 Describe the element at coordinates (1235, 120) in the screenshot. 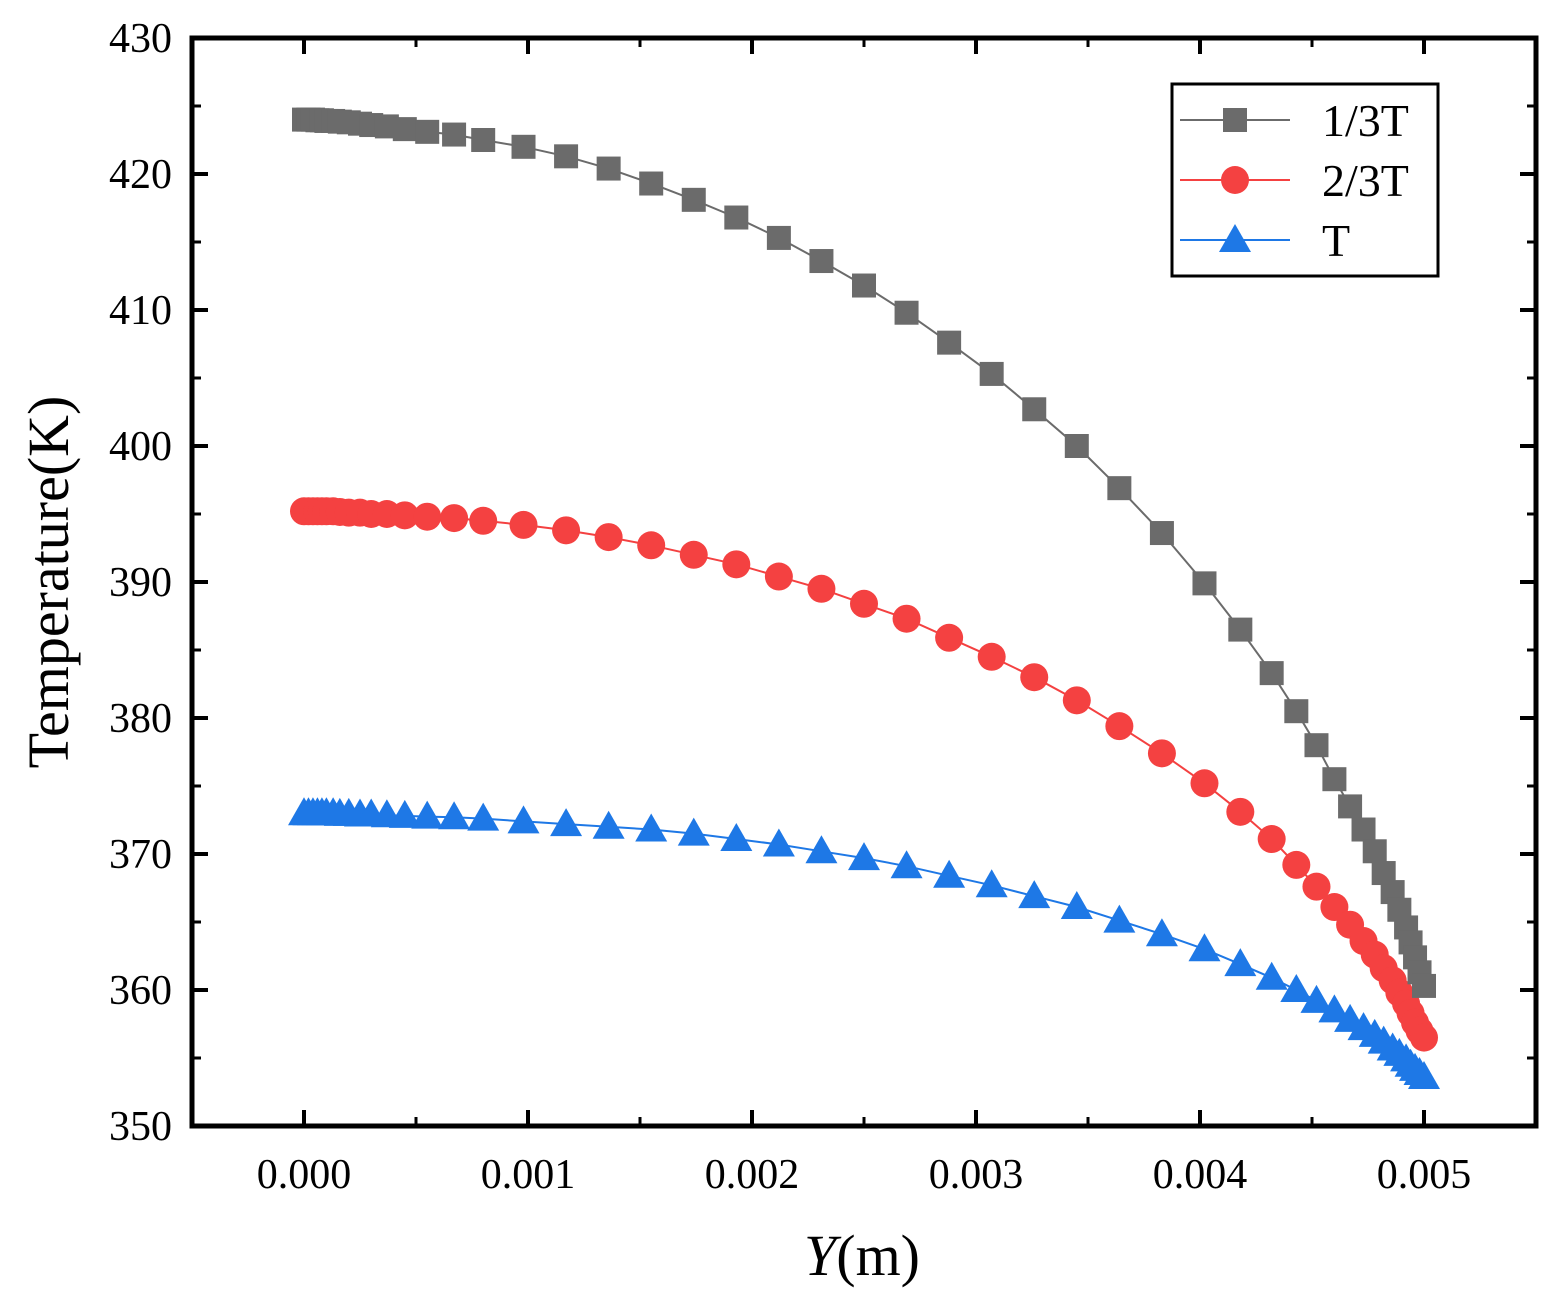

I see `legend-marker-square` at that location.